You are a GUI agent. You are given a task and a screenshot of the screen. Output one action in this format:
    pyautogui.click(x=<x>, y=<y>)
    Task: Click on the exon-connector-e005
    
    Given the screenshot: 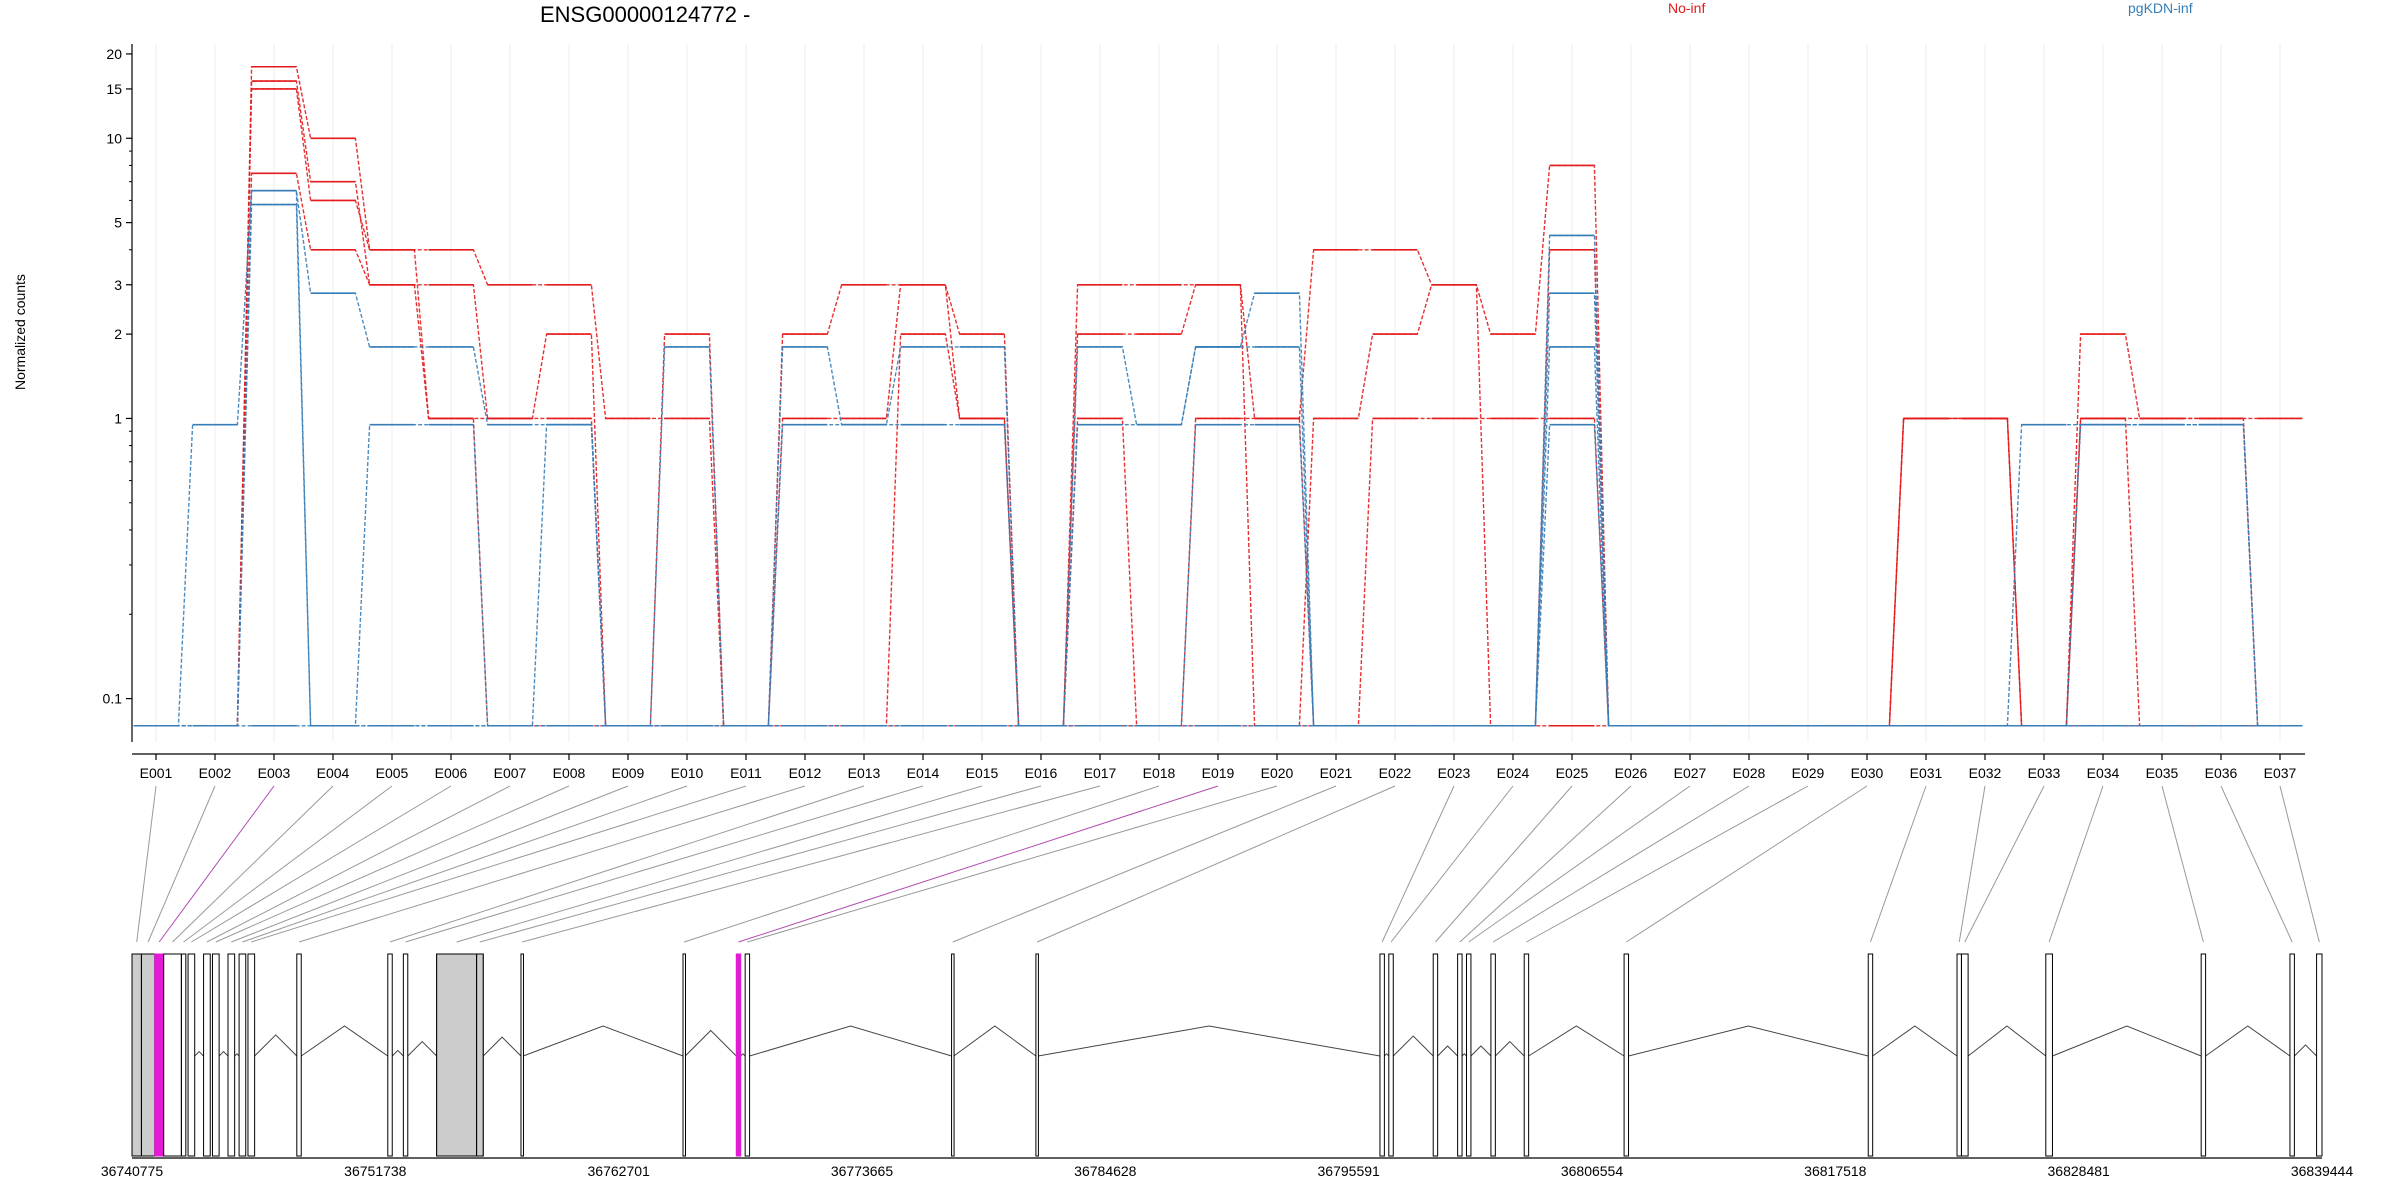 What is the action you would take?
    pyautogui.click(x=288, y=864)
    